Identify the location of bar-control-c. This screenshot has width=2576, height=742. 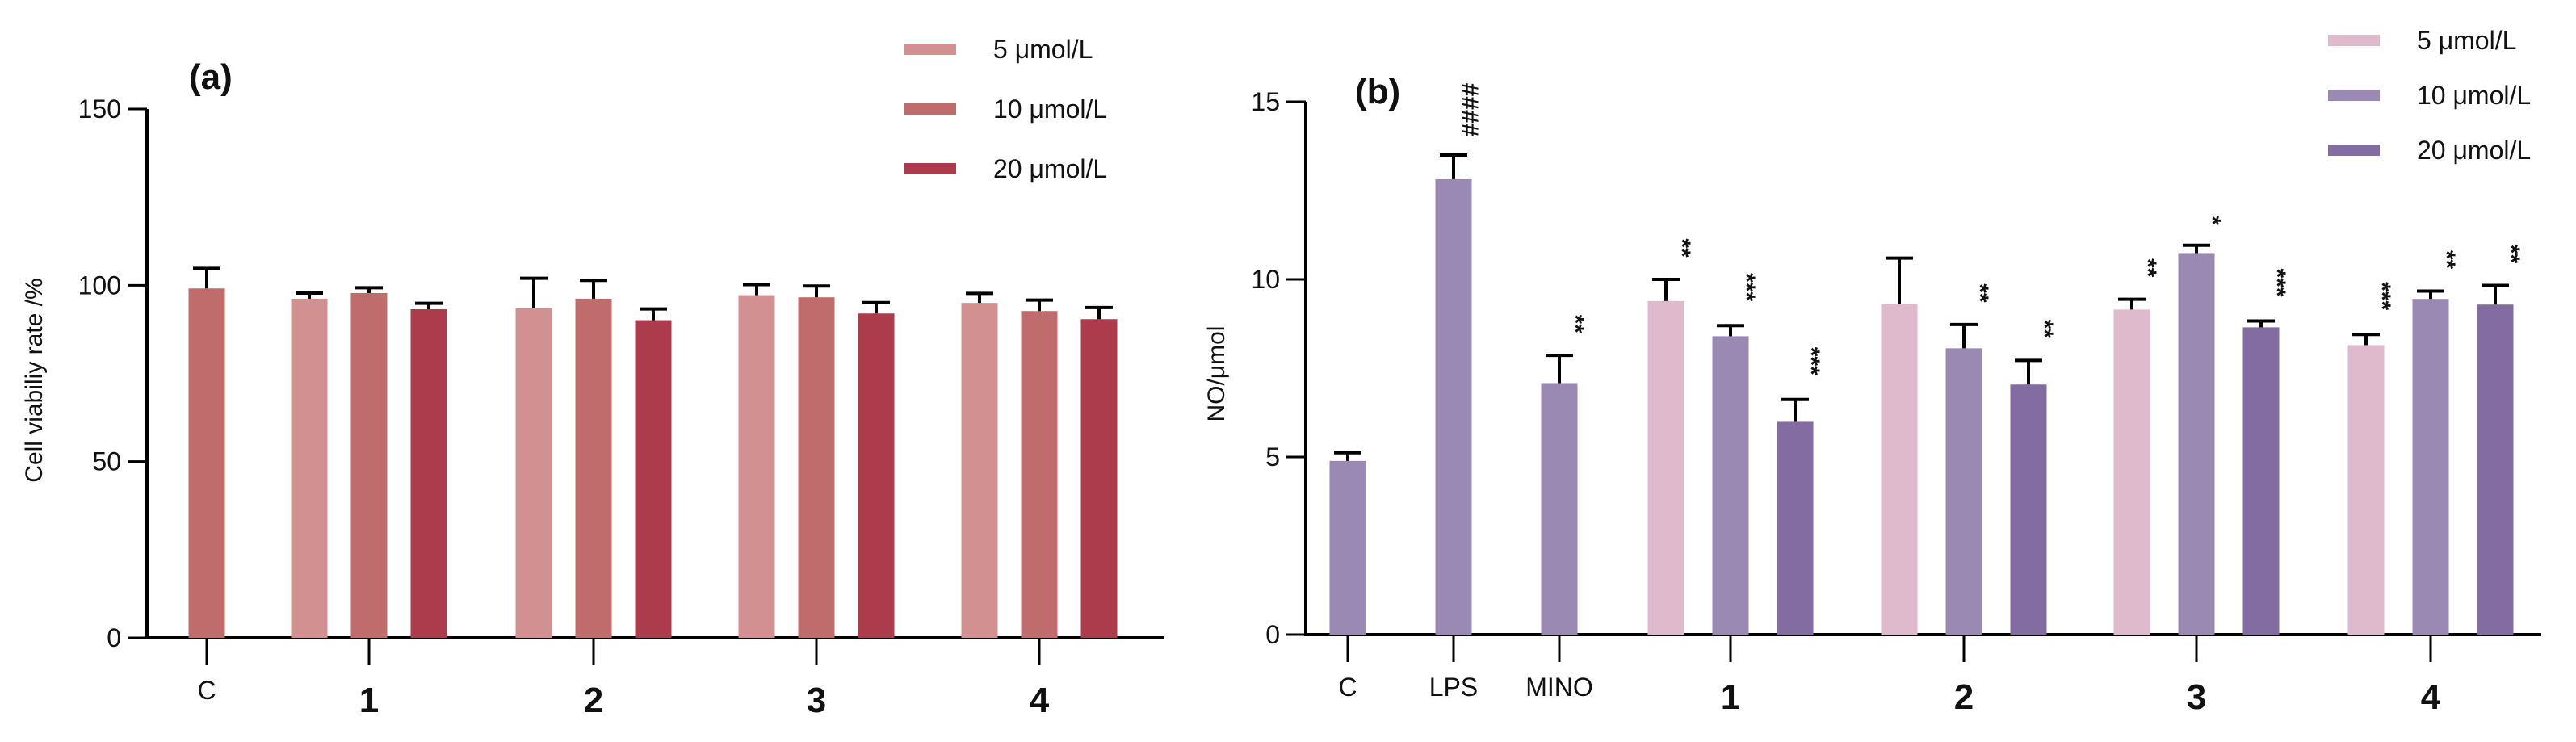
(206, 463).